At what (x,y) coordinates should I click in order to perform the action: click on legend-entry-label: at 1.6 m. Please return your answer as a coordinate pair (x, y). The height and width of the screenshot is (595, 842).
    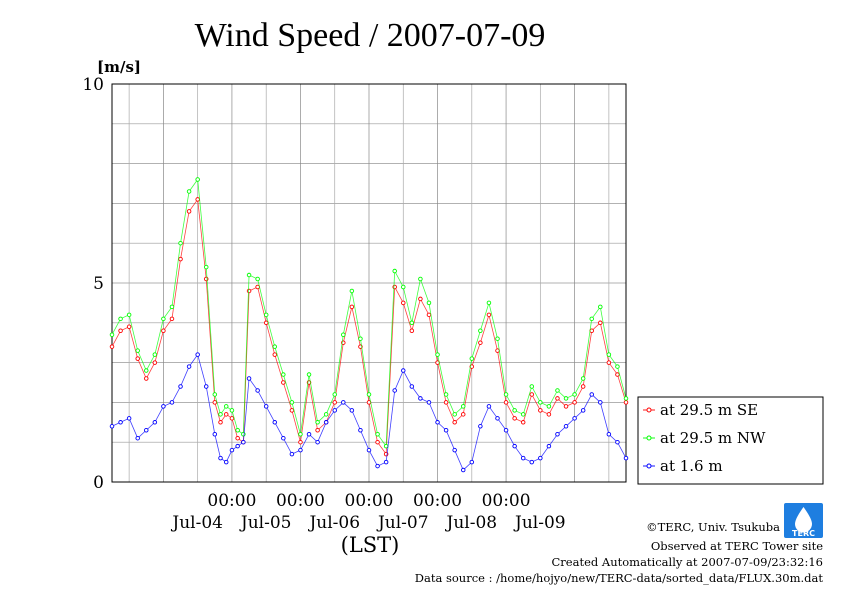
    Looking at the image, I should click on (691, 466).